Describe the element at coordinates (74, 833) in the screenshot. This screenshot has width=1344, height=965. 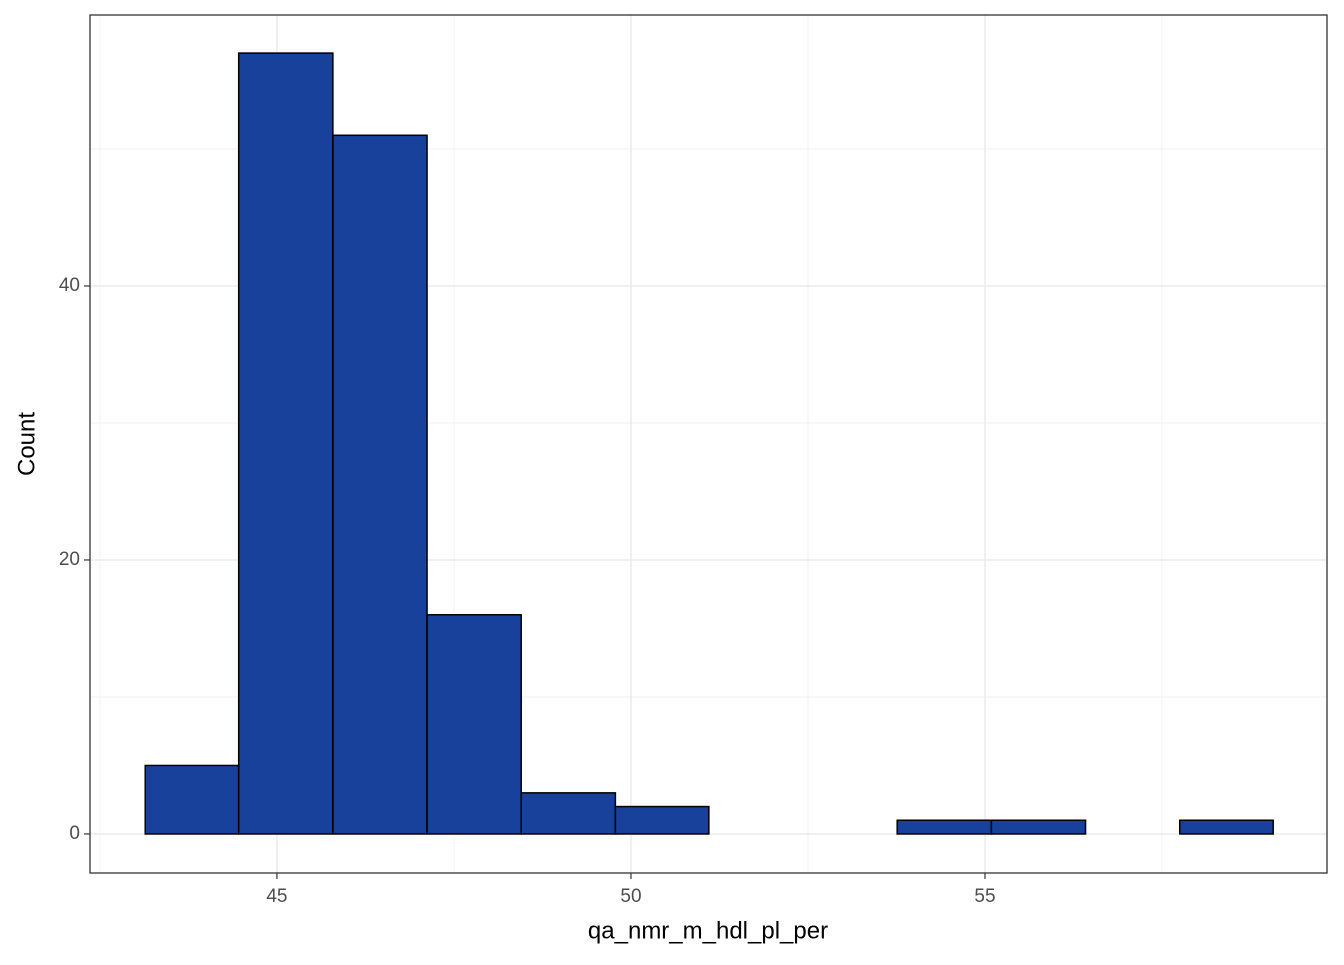
I see `y-tick-label: 0` at that location.